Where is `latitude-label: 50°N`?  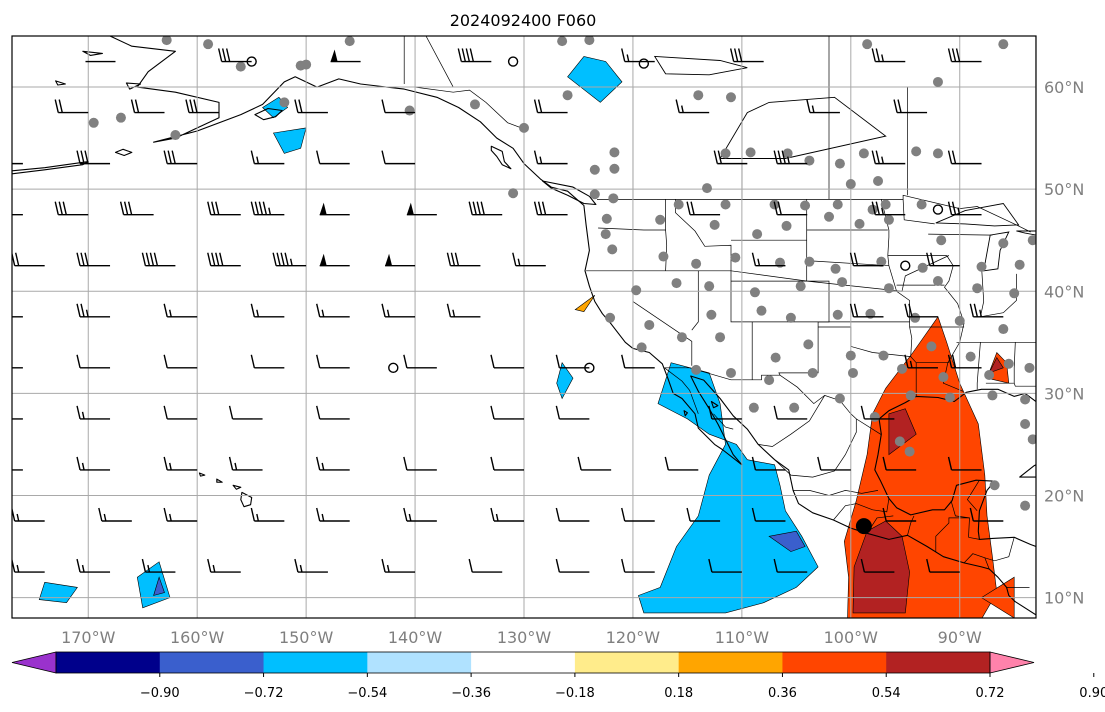
latitude-label: 50°N is located at coordinates (1064, 189).